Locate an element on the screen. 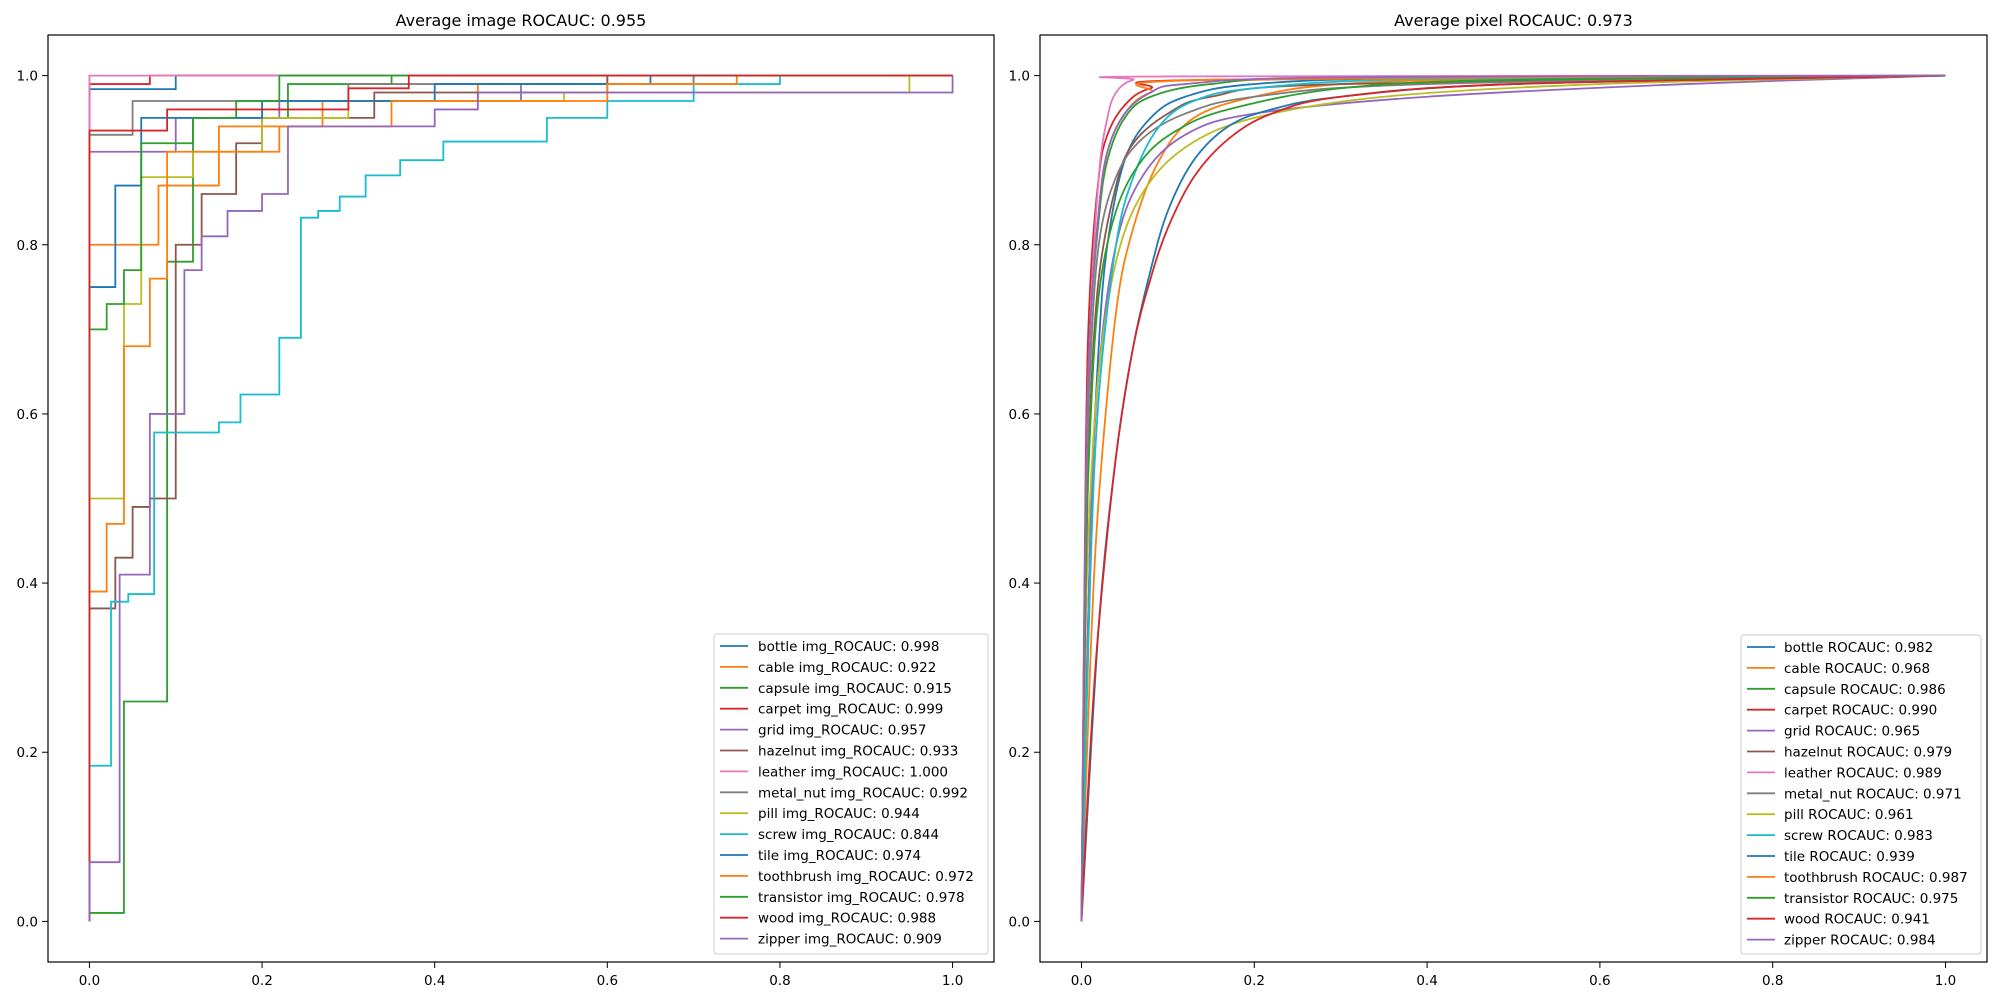 The height and width of the screenshot is (1000, 2000). chart-title: Average pixel ROCAUC: 0.973 is located at coordinates (1513, 20).